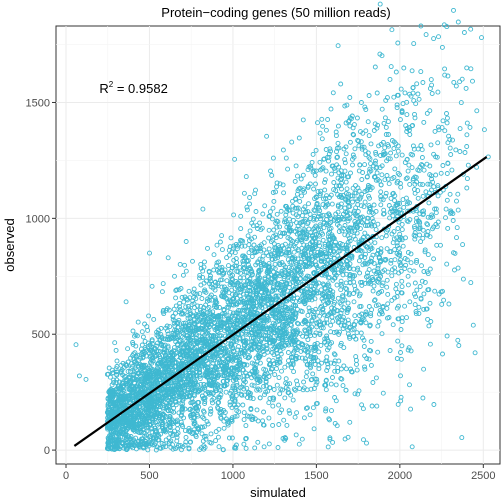  I want to click on chart-title: Protein−coding genes (50 million reads), so click(275, 12).